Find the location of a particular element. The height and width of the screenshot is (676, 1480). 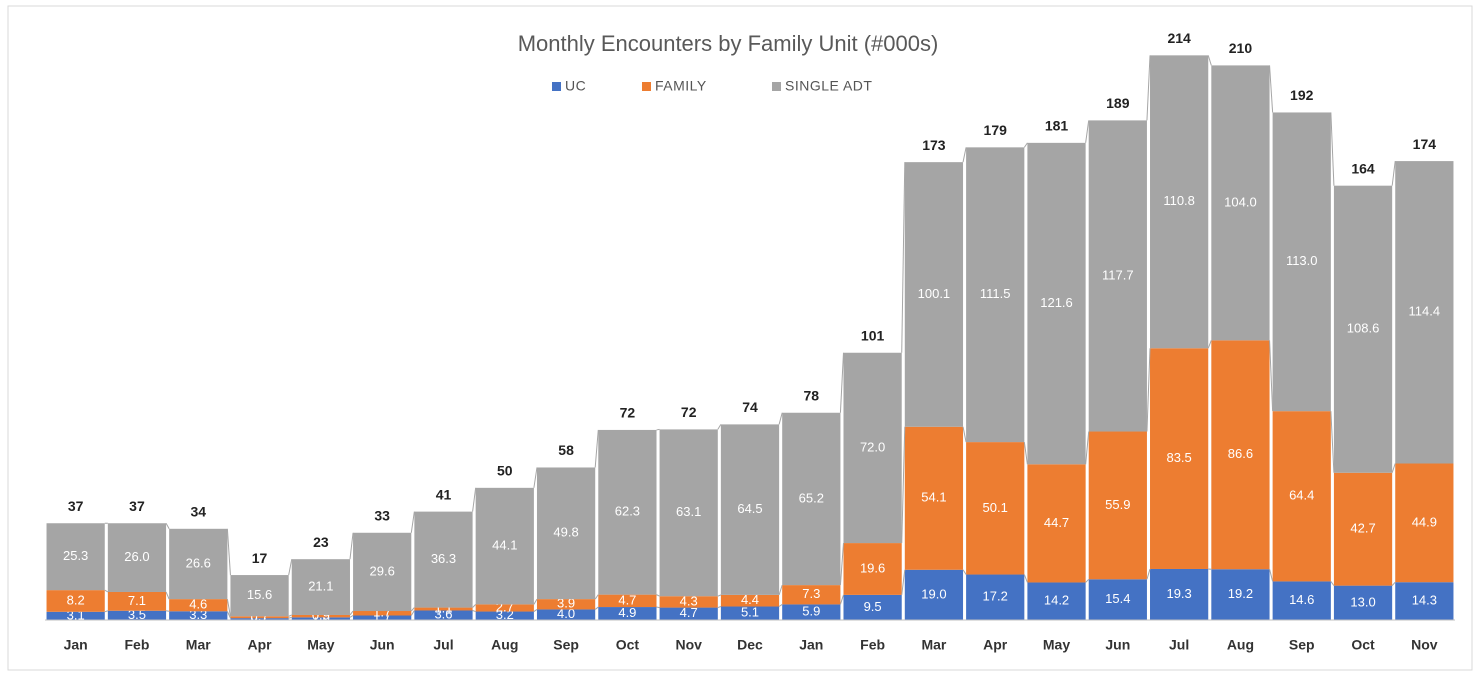

x-tick-label: May is located at coordinates (320, 645).